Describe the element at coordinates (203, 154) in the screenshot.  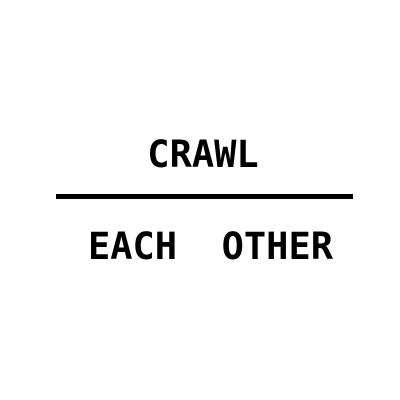
I see `top-word: CRAWL` at that location.